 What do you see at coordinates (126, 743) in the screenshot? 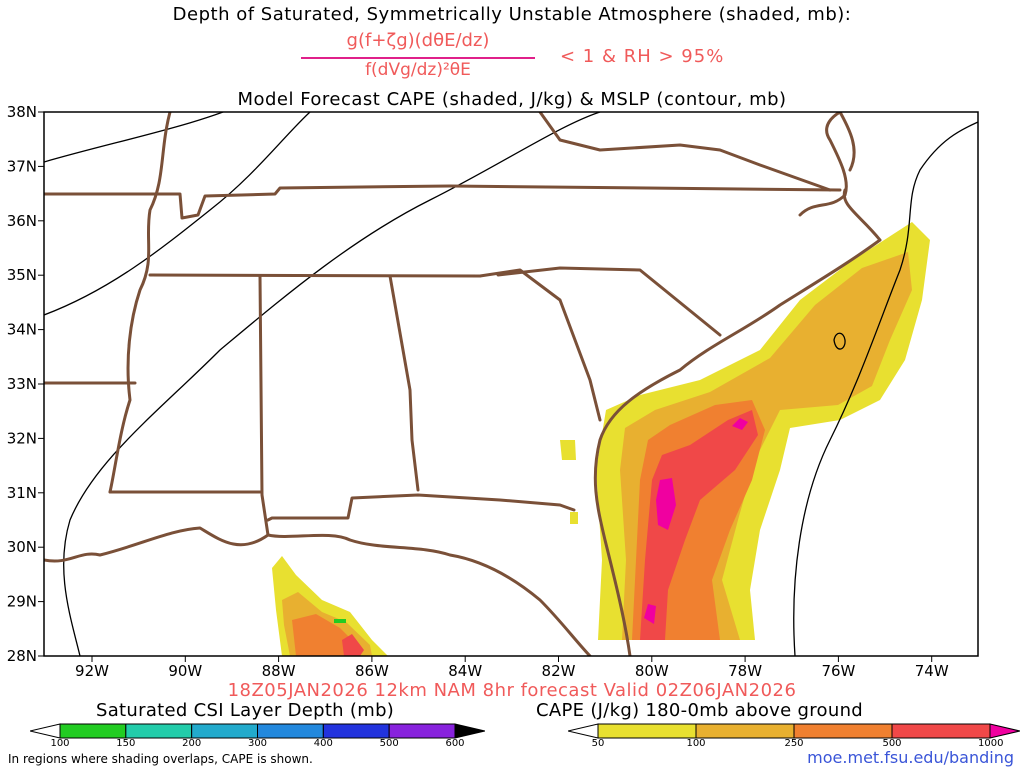
I see `colorbar-tick-label: 150` at bounding box center [126, 743].